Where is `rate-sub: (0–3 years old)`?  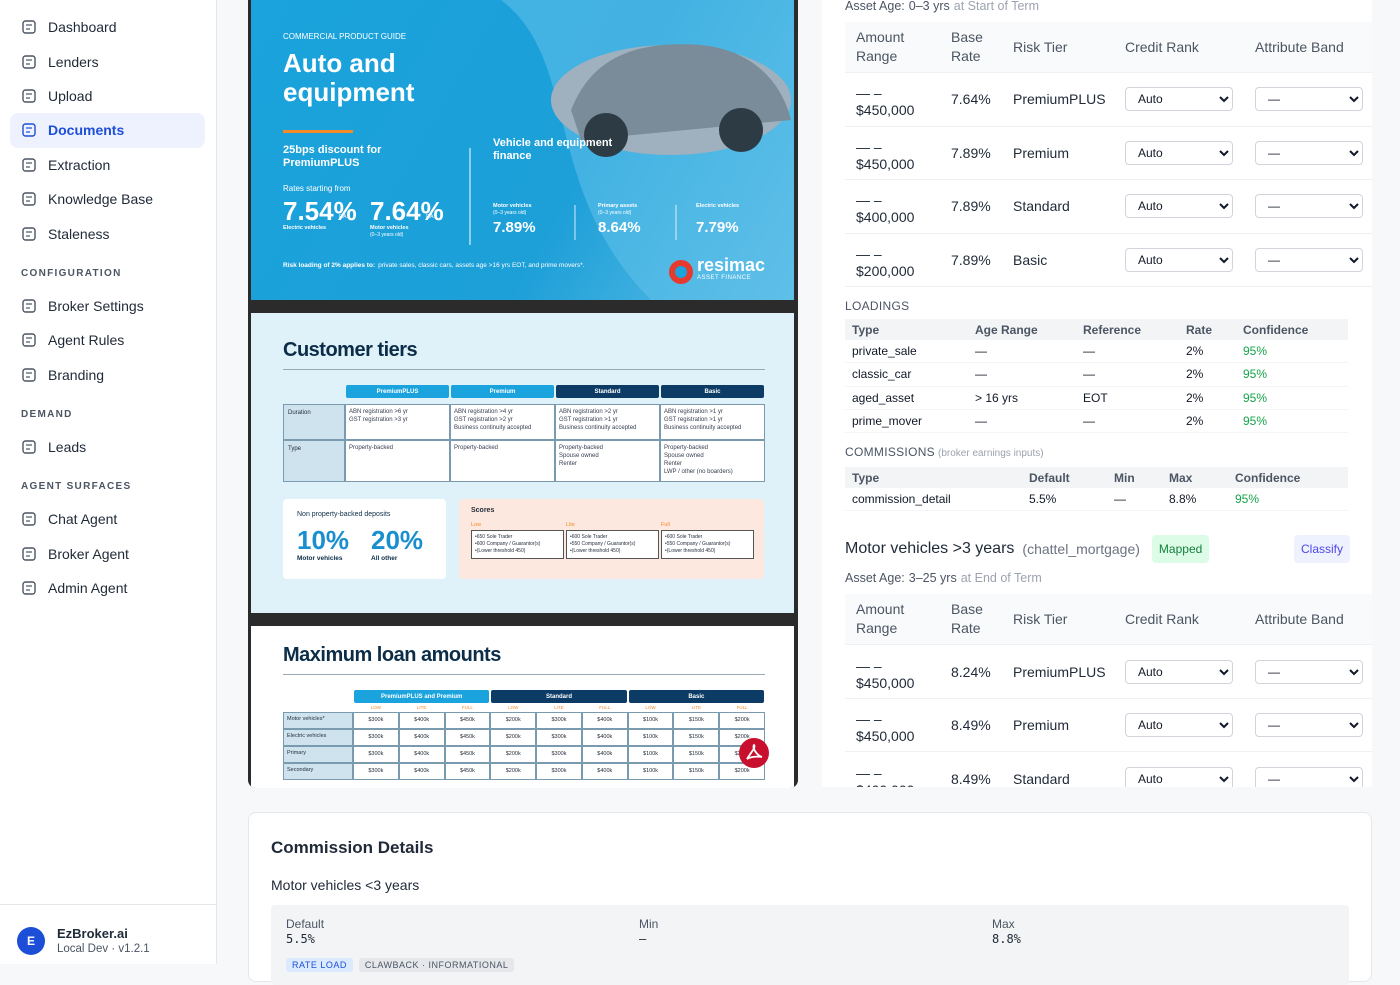 rate-sub: (0–3 years old) is located at coordinates (387, 235).